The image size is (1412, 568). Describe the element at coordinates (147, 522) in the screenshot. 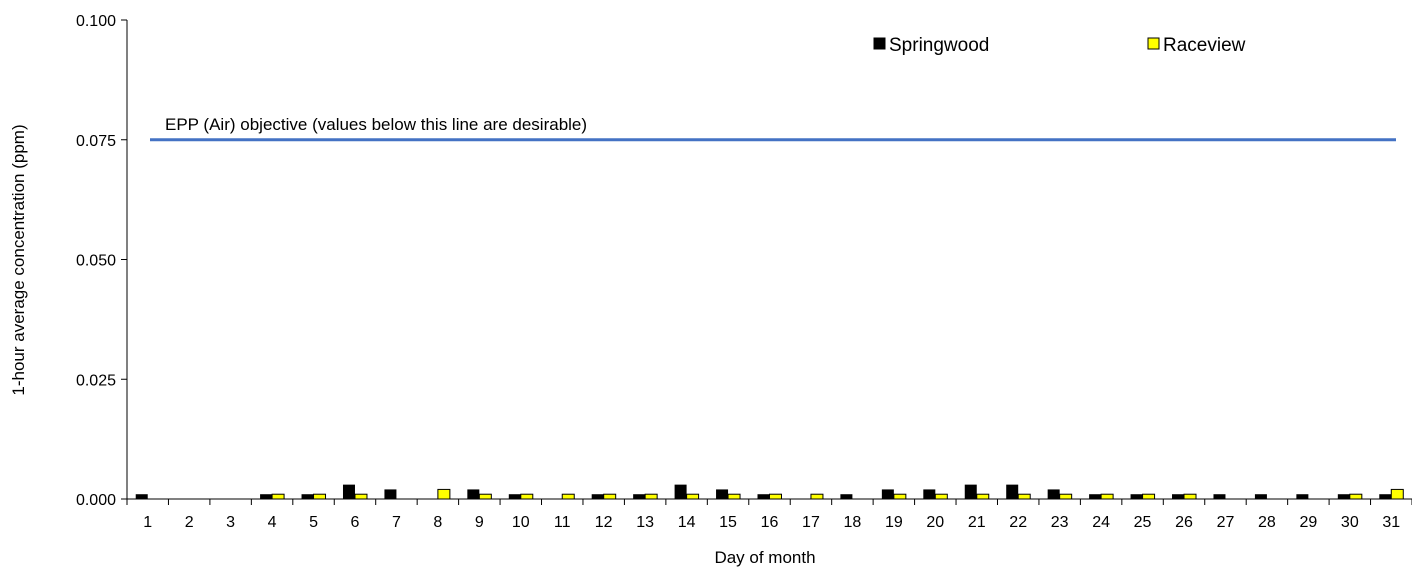

I see `x-tick-label: 1` at that location.